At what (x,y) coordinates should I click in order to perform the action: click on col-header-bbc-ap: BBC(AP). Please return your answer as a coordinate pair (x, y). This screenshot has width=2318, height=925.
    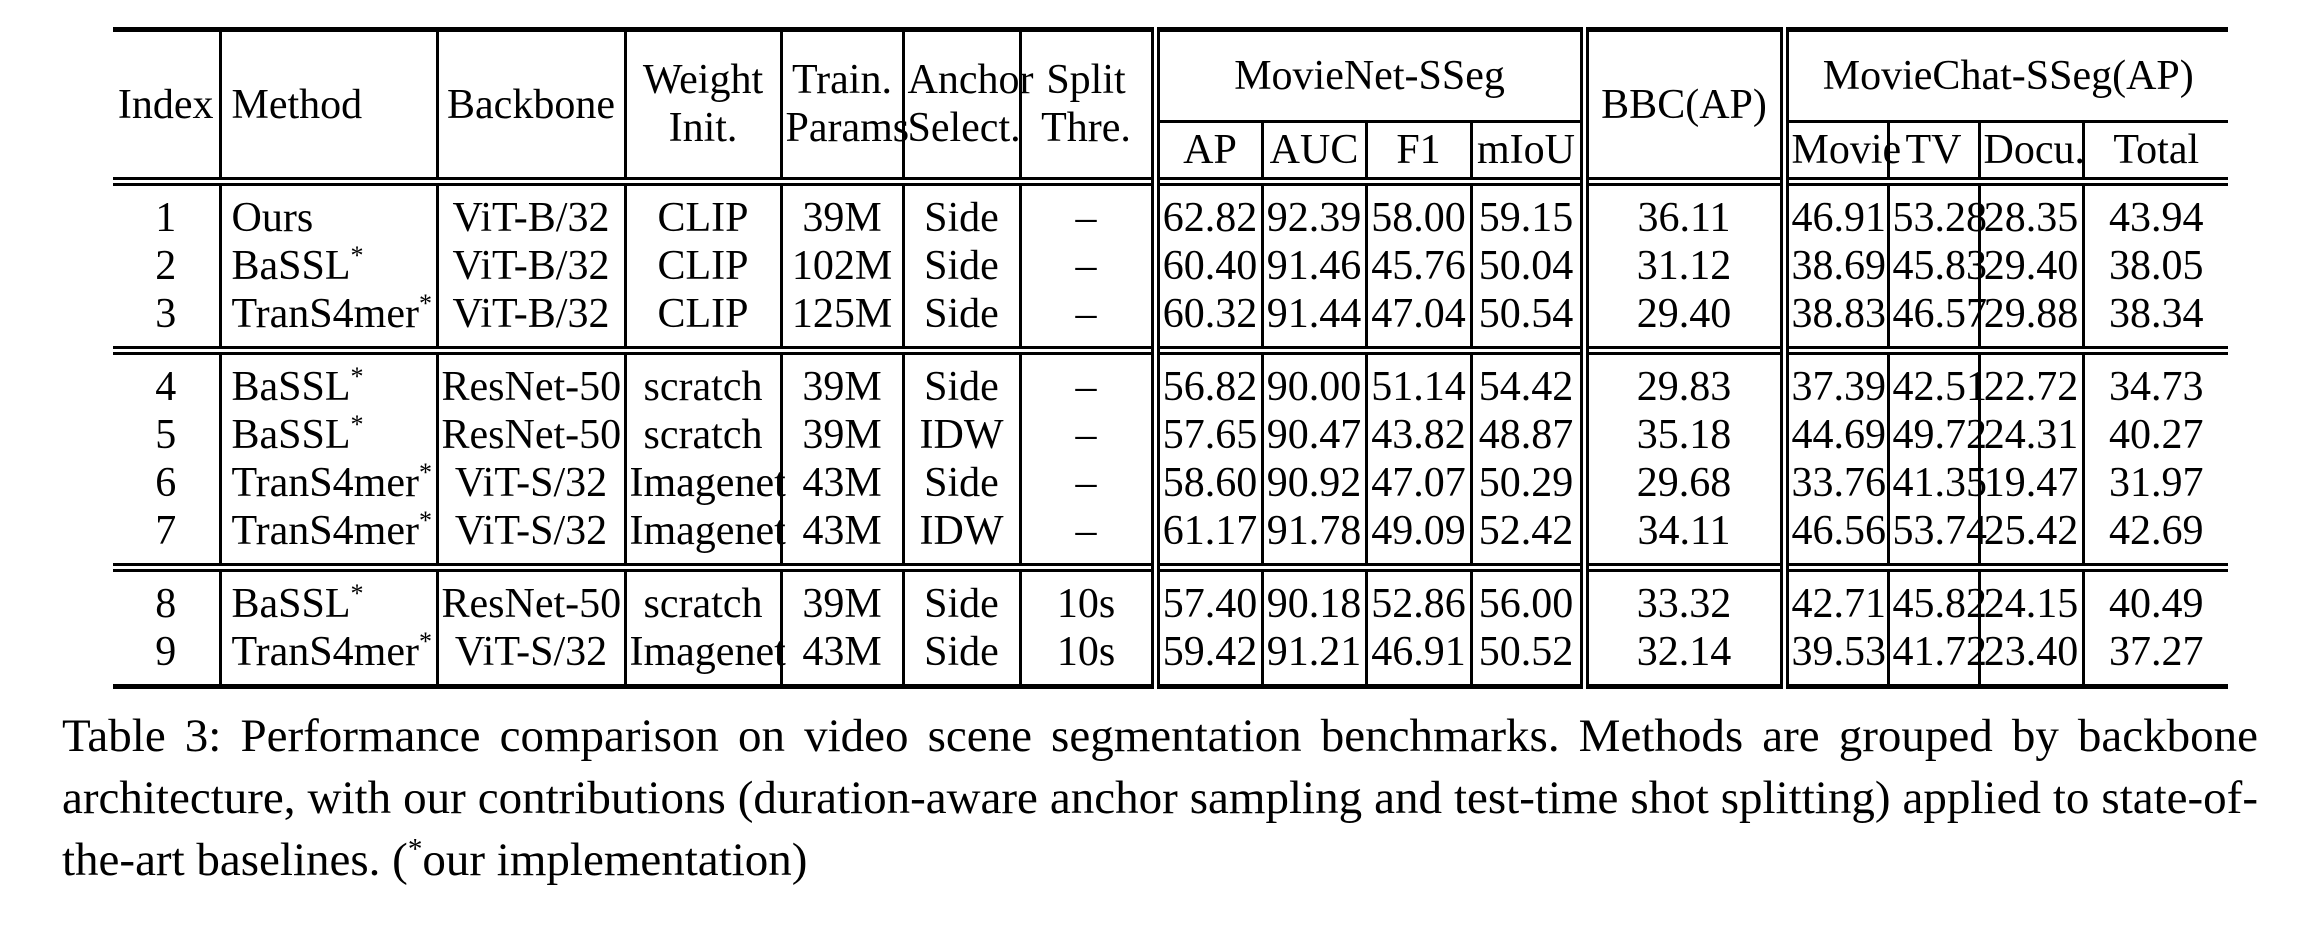
    Looking at the image, I should click on (1682, 105).